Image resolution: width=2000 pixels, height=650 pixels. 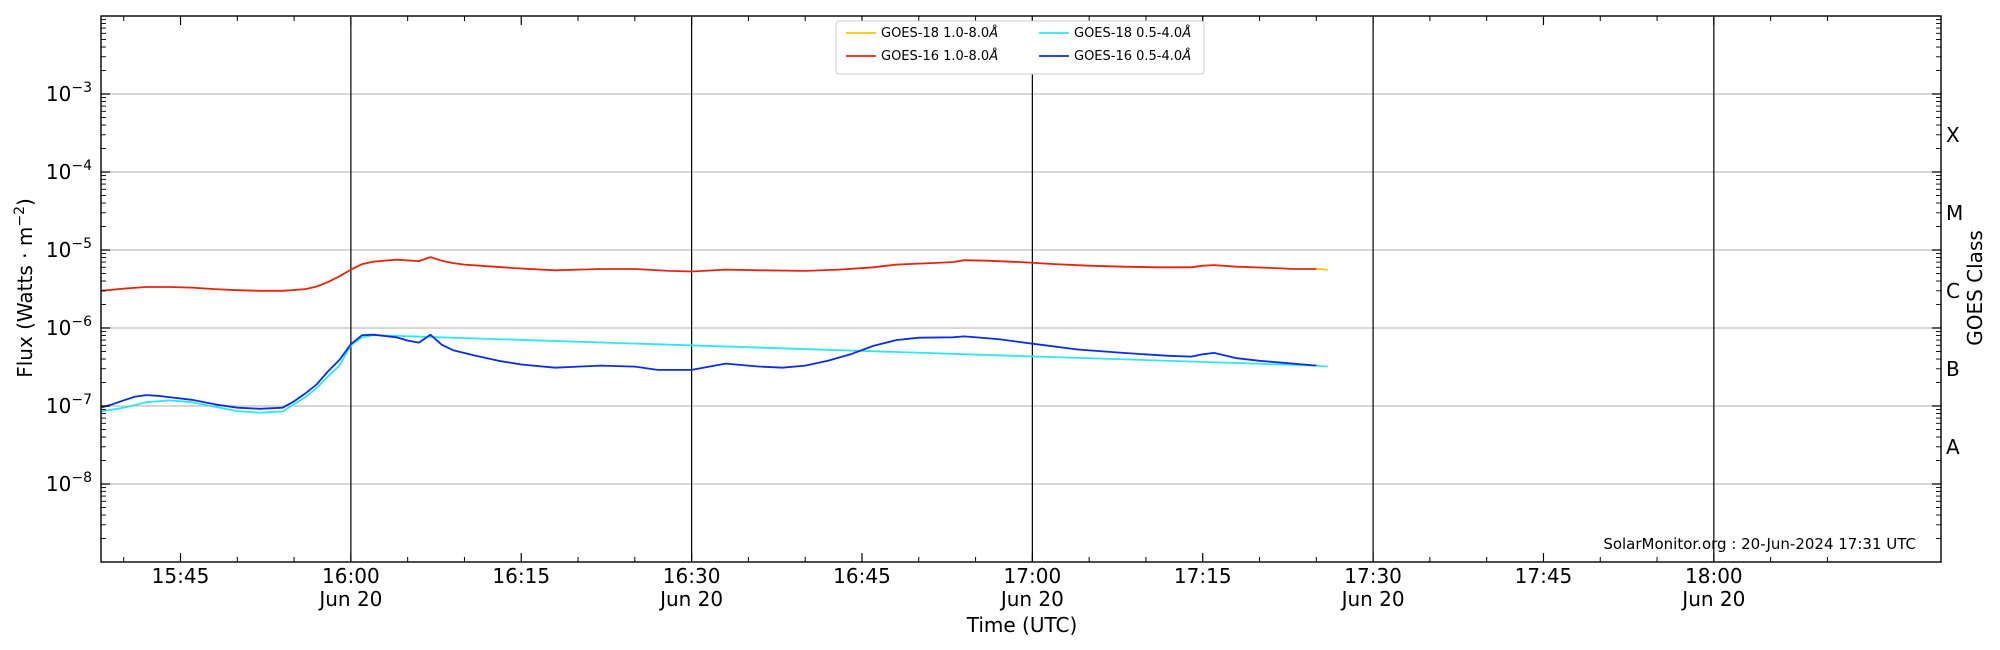 What do you see at coordinates (1020, 47) in the screenshot?
I see `legend-box` at bounding box center [1020, 47].